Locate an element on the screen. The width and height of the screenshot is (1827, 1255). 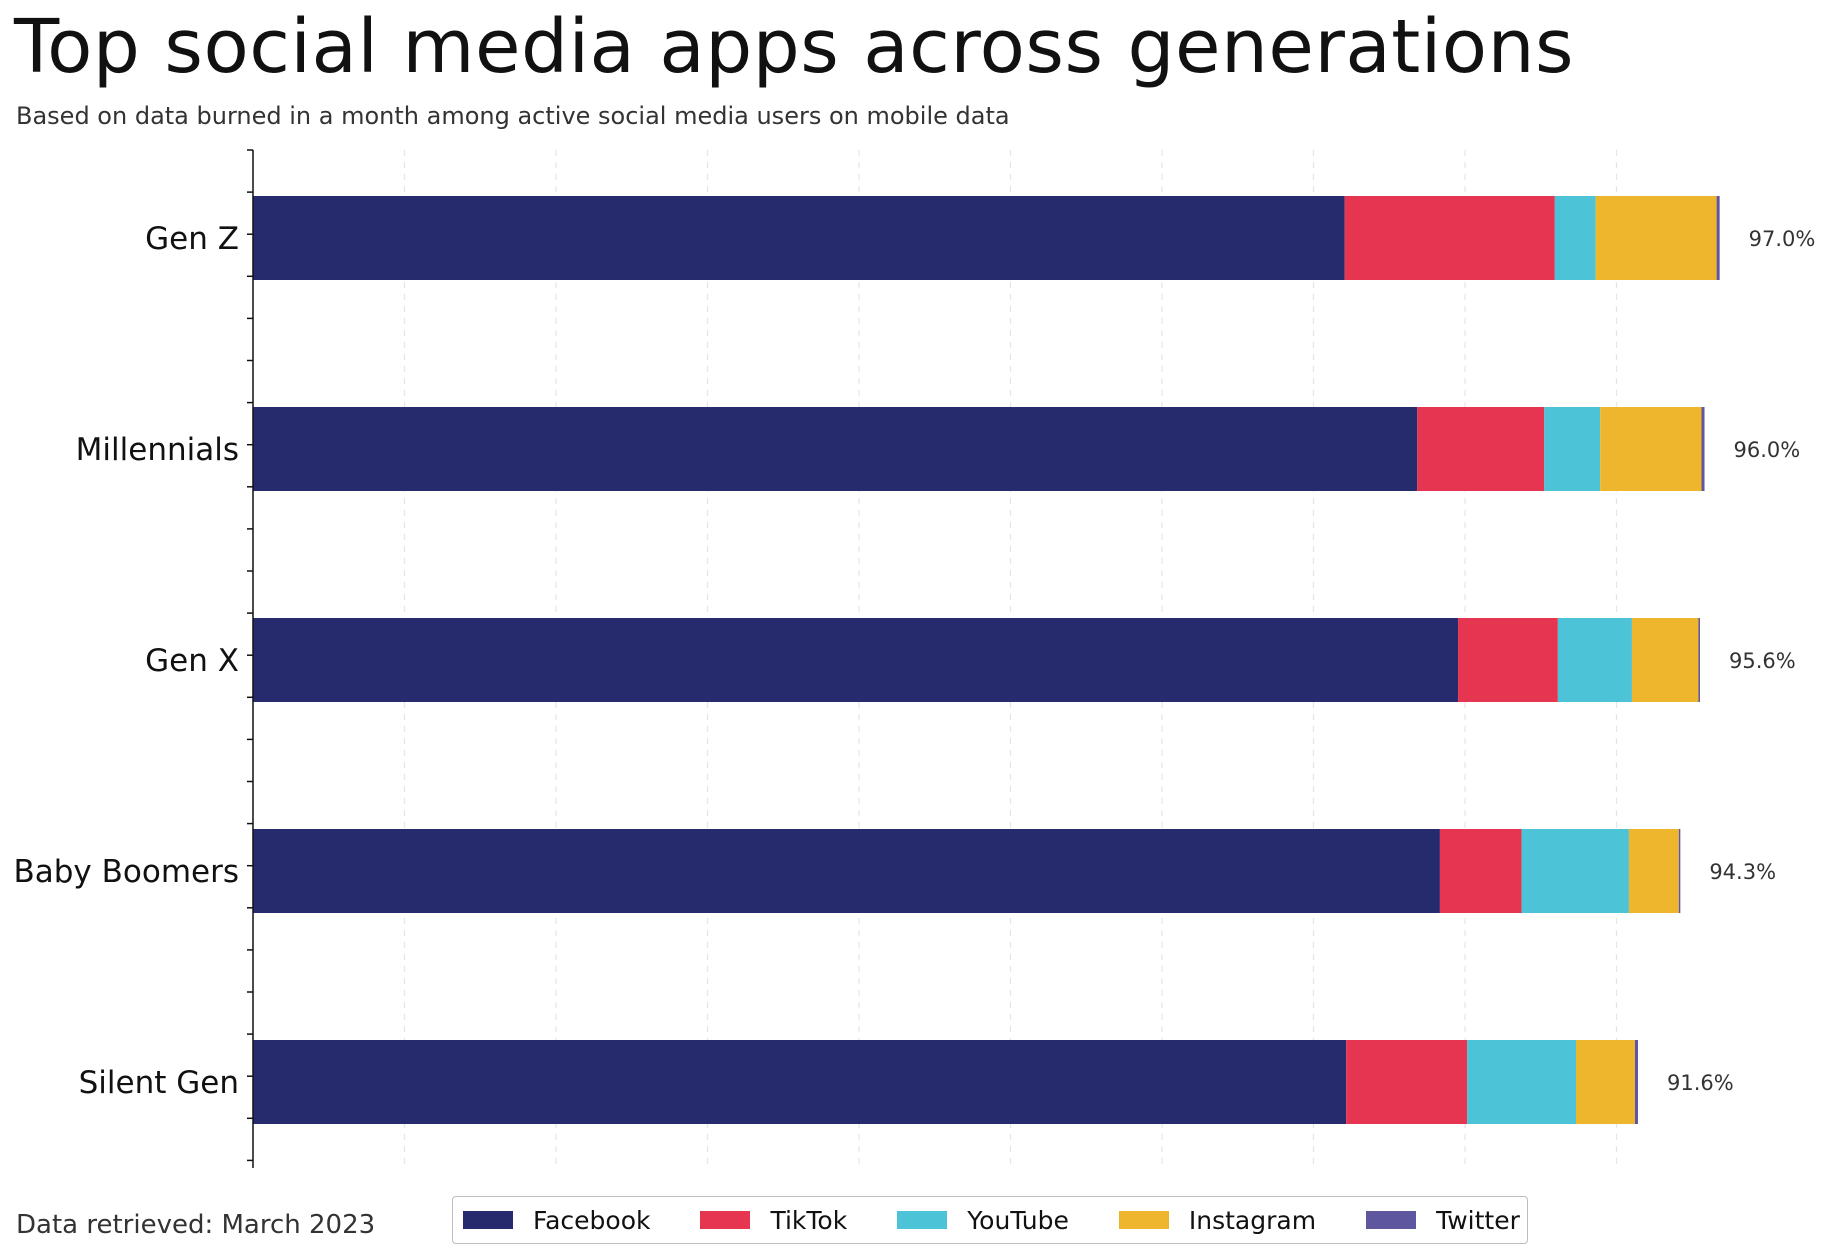
total-label: 94.3% is located at coordinates (1742, 872).